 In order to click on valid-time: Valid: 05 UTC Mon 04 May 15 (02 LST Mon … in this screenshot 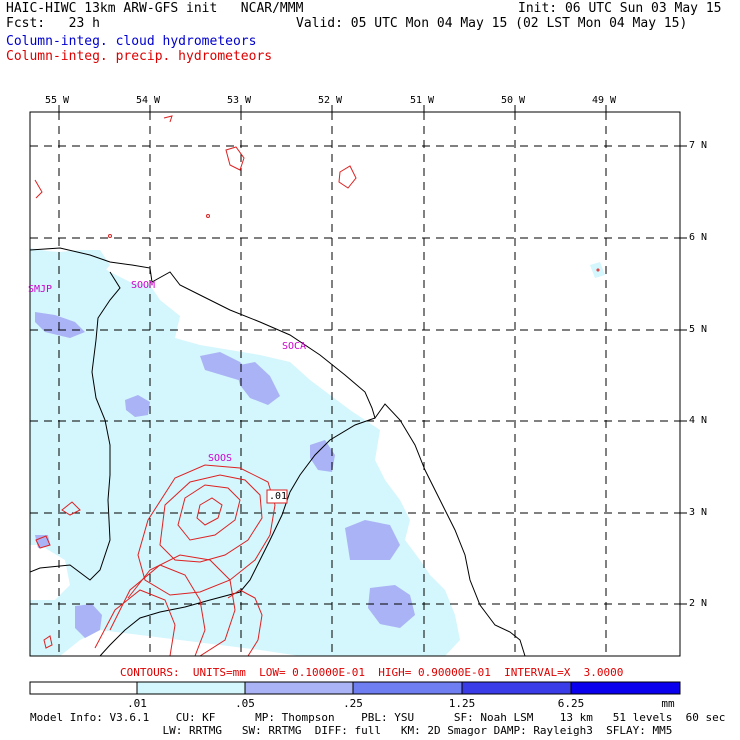, I will do `click(492, 23)`.